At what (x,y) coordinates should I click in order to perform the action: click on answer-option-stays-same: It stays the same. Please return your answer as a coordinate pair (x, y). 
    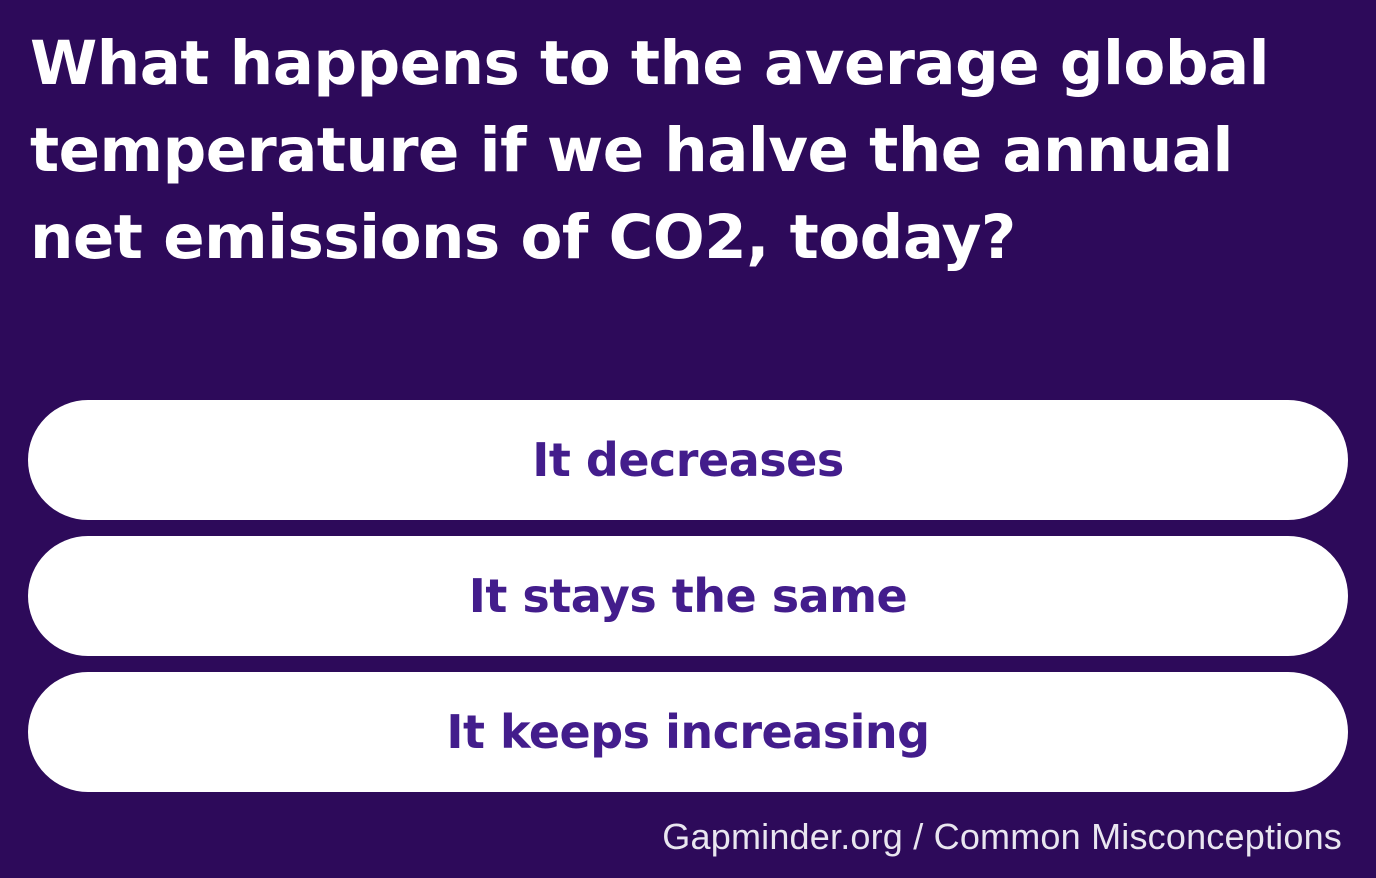
    Looking at the image, I should click on (688, 596).